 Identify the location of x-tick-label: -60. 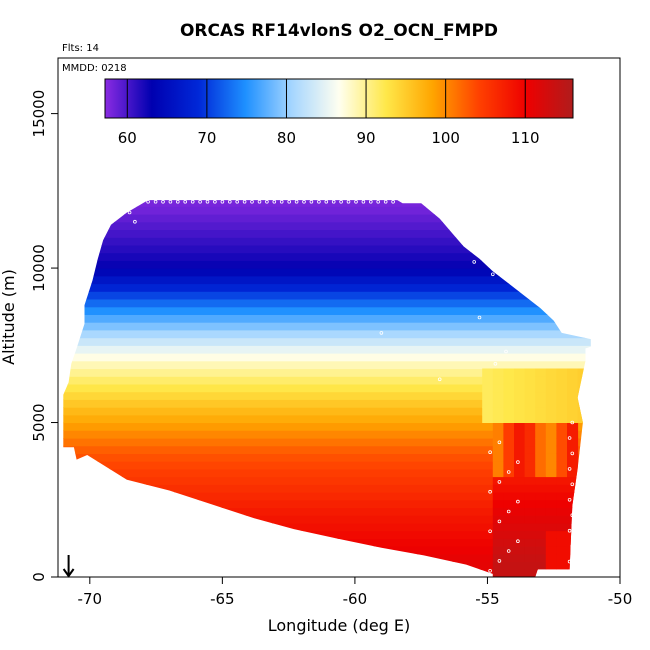
(355, 599).